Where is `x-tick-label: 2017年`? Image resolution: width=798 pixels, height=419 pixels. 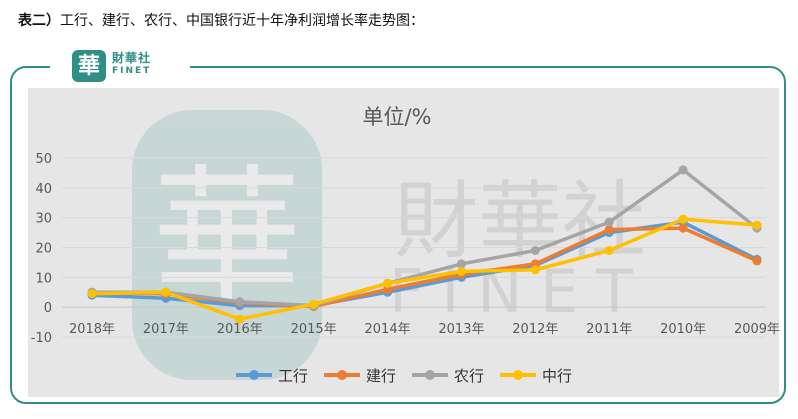 x-tick-label: 2017年 is located at coordinates (166, 329).